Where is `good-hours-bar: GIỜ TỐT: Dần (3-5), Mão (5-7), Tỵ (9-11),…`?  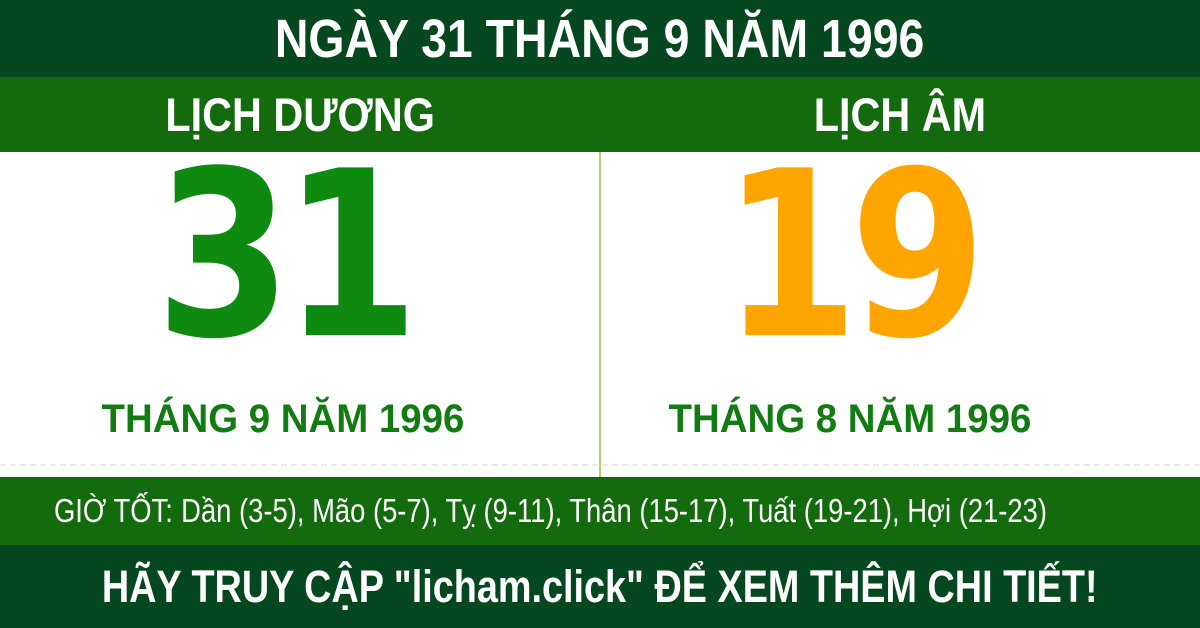
good-hours-bar: GIỜ TỐT: Dần (3-5), Mão (5-7), Tỵ (9-11),… is located at coordinates (600, 511).